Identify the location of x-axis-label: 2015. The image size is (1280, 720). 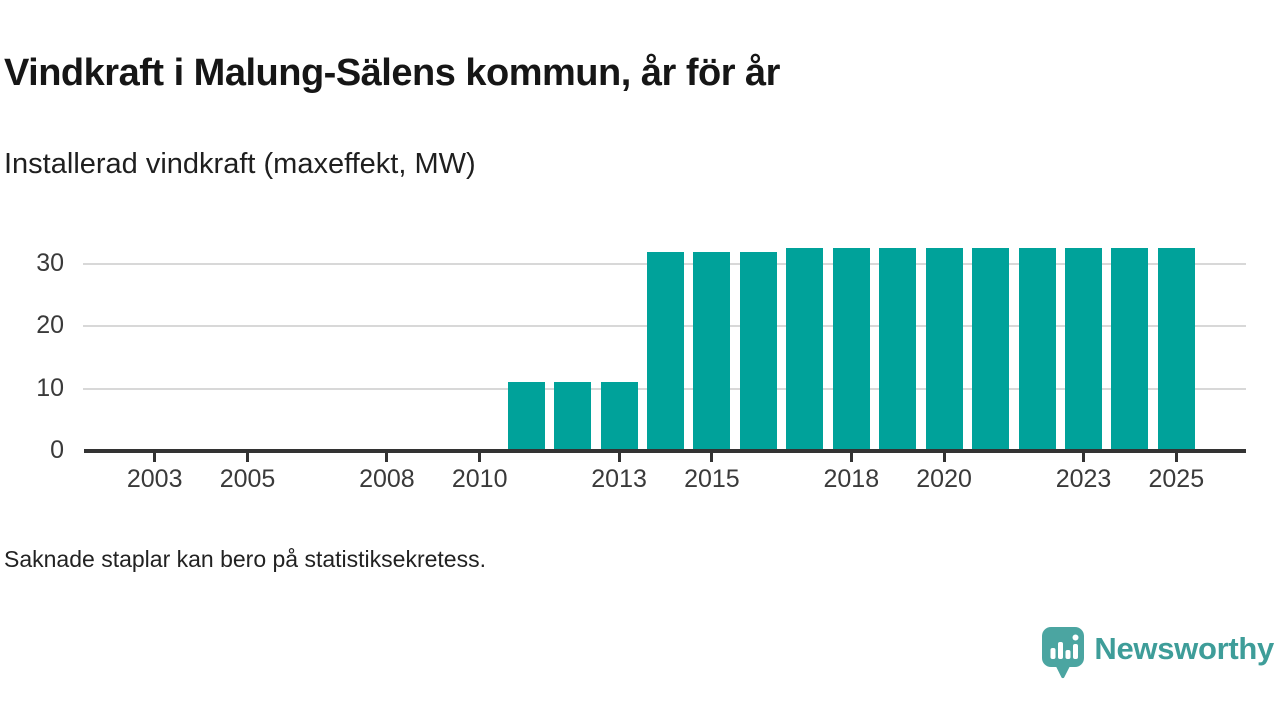
(712, 479).